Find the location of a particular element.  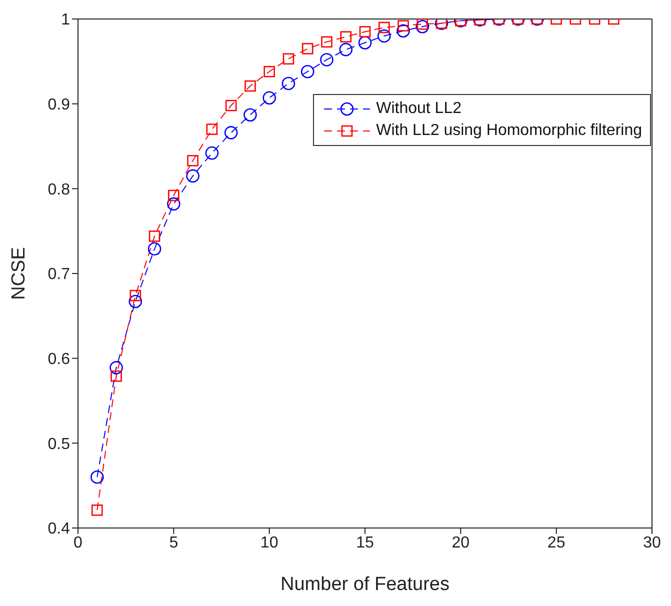

y-tick-label: 0.9 is located at coordinates (59, 105).